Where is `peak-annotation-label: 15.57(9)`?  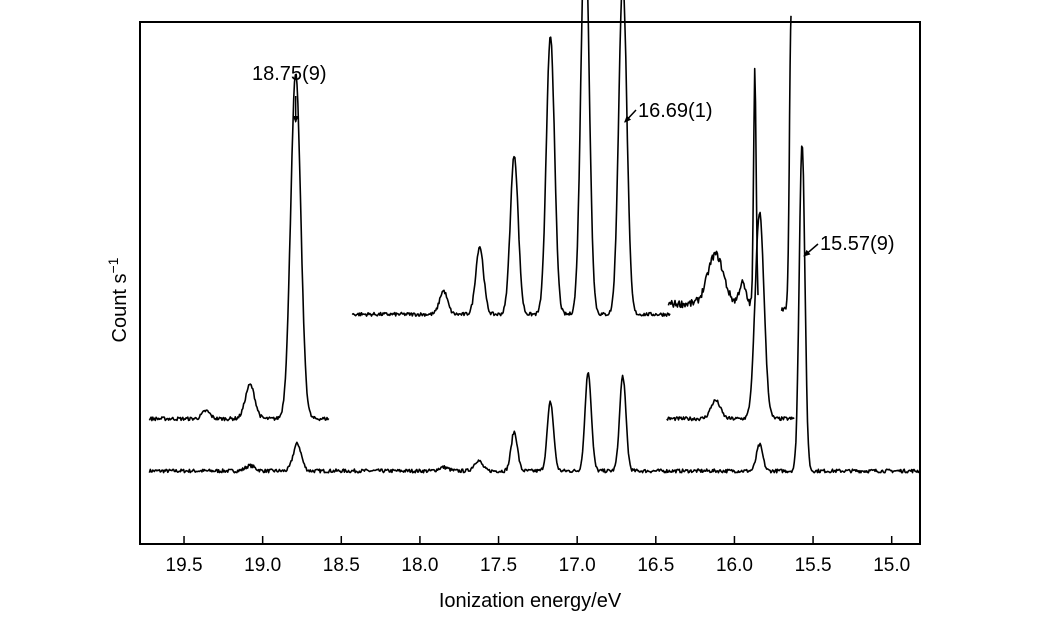 peak-annotation-label: 15.57(9) is located at coordinates (857, 244).